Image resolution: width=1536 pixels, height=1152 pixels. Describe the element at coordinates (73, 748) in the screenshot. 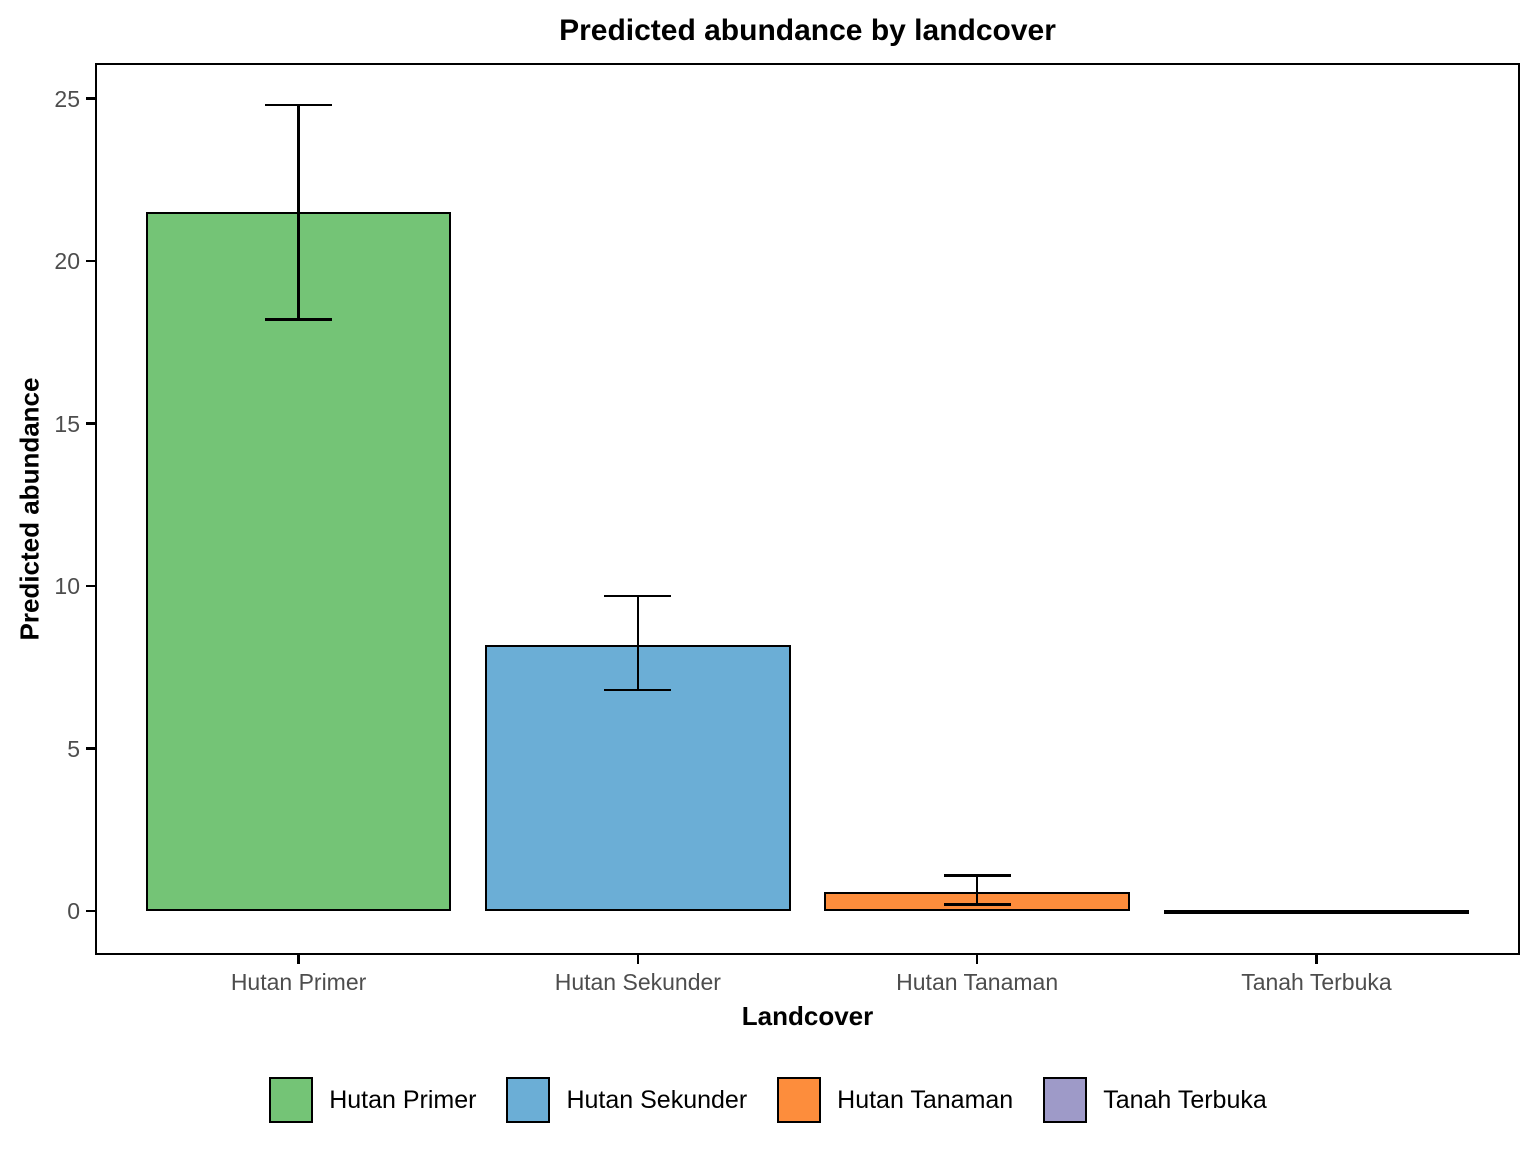

I see `y-axis-tick-label: 5` at that location.